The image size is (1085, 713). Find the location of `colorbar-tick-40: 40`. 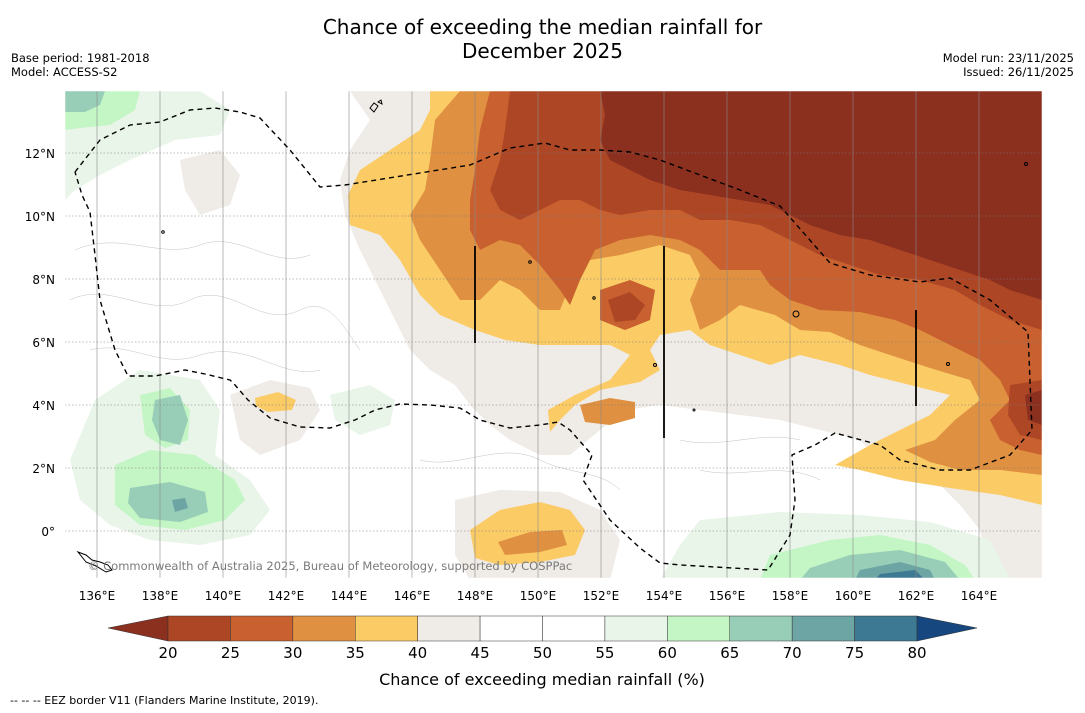

colorbar-tick-40: 40 is located at coordinates (417, 653).